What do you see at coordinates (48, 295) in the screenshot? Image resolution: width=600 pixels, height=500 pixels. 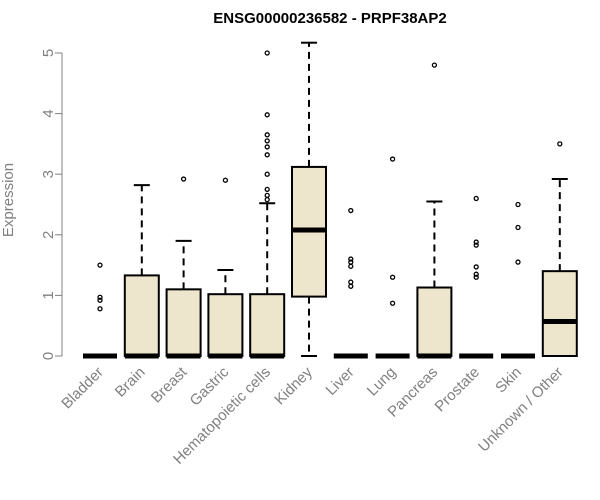 I see `y-tick-label-1: 1` at bounding box center [48, 295].